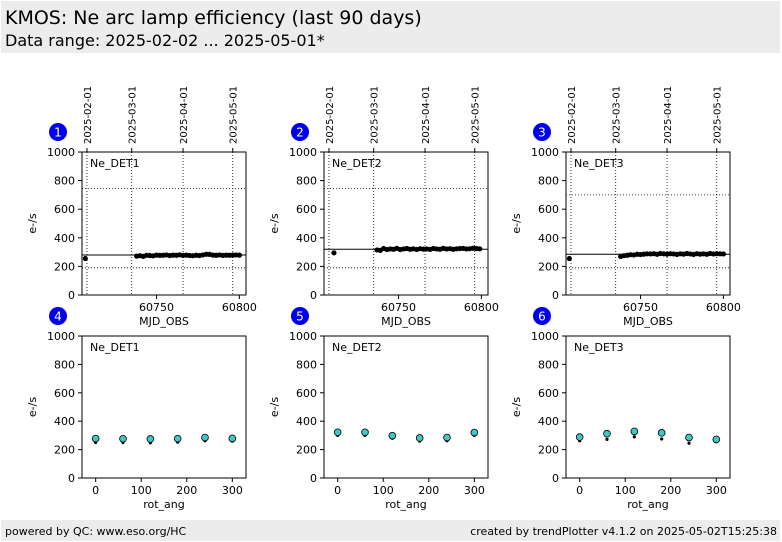  I want to click on panel-1-date-label: 2025-02-01, so click(88, 115).